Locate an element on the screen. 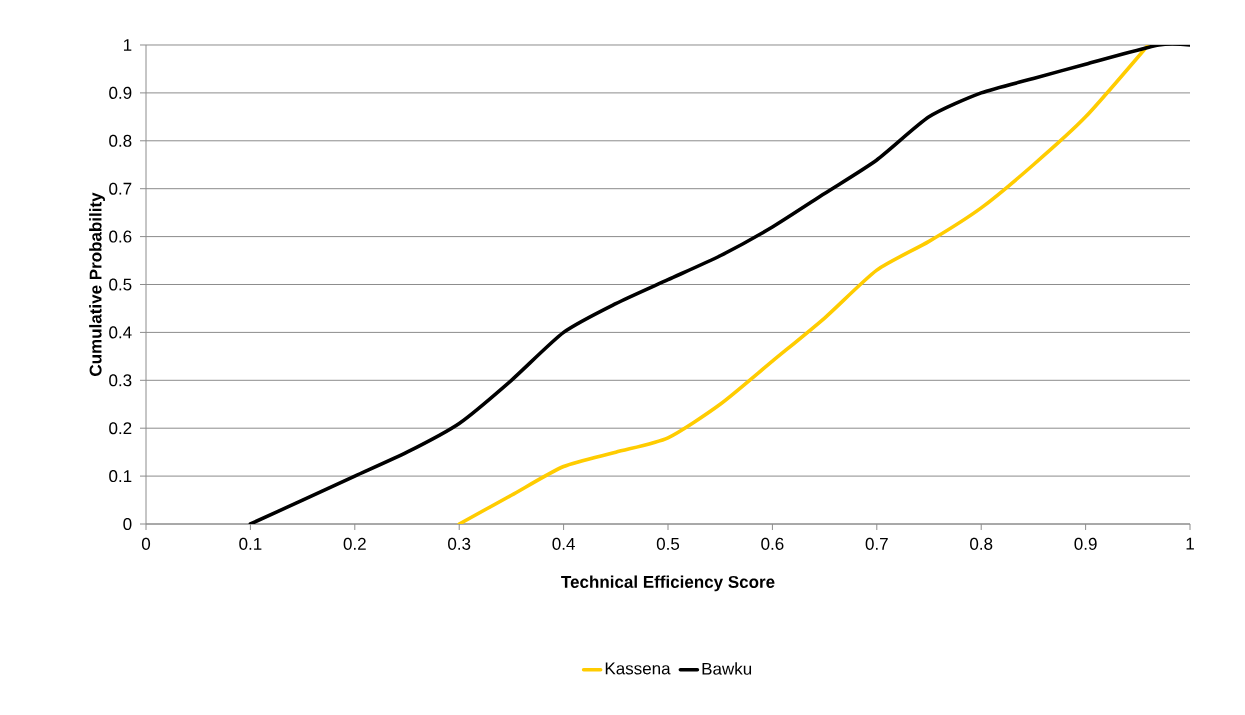  y-tick-label: 0 is located at coordinates (127, 524).